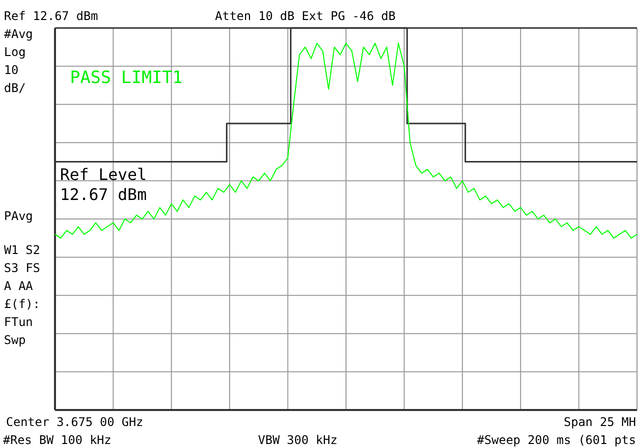 The width and height of the screenshot is (638, 448). Describe the element at coordinates (57, 440) in the screenshot. I see `text: #Res BW 100 kHz` at that location.